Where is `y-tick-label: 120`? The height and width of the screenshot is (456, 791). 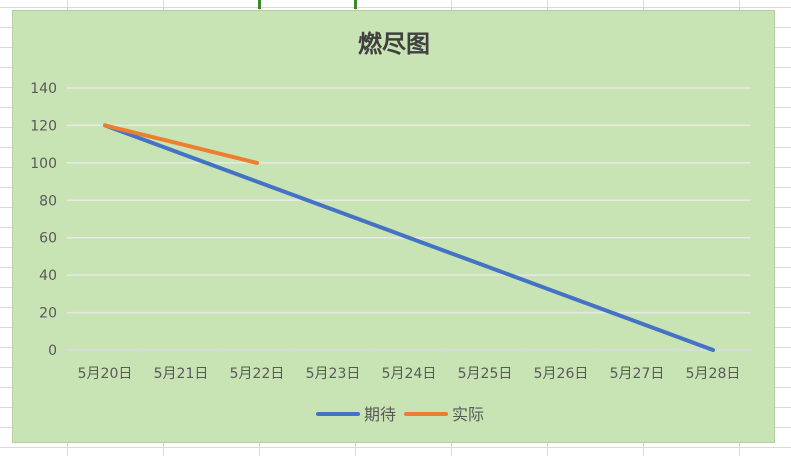 y-tick-label: 120 is located at coordinates (43, 126).